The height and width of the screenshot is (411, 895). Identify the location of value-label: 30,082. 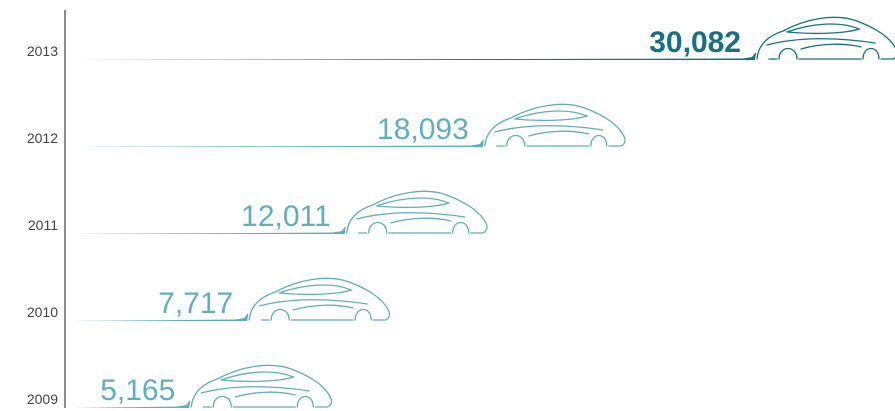
(695, 42).